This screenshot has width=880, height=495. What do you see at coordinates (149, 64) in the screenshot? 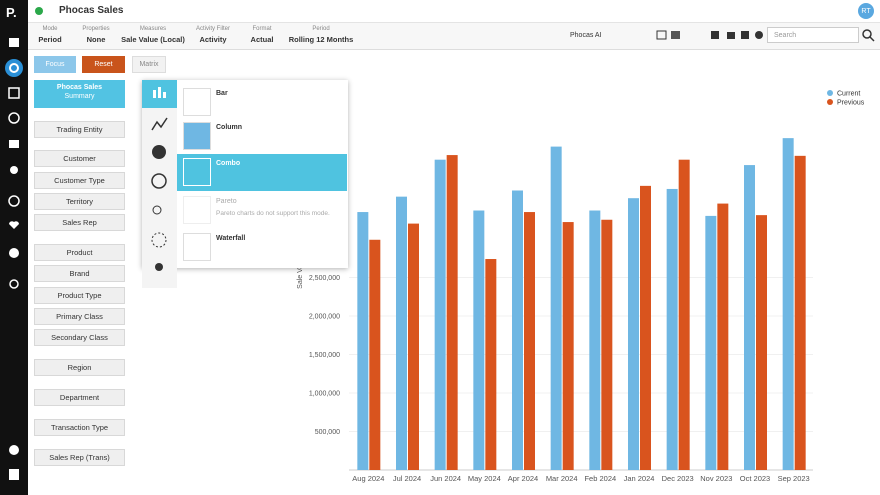
I see `matrix-button: Matrix` at bounding box center [149, 64].